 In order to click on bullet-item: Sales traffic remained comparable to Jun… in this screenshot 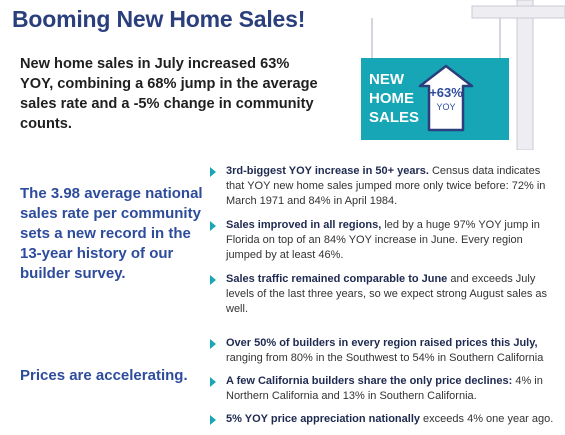, I will do `click(385, 294)`.